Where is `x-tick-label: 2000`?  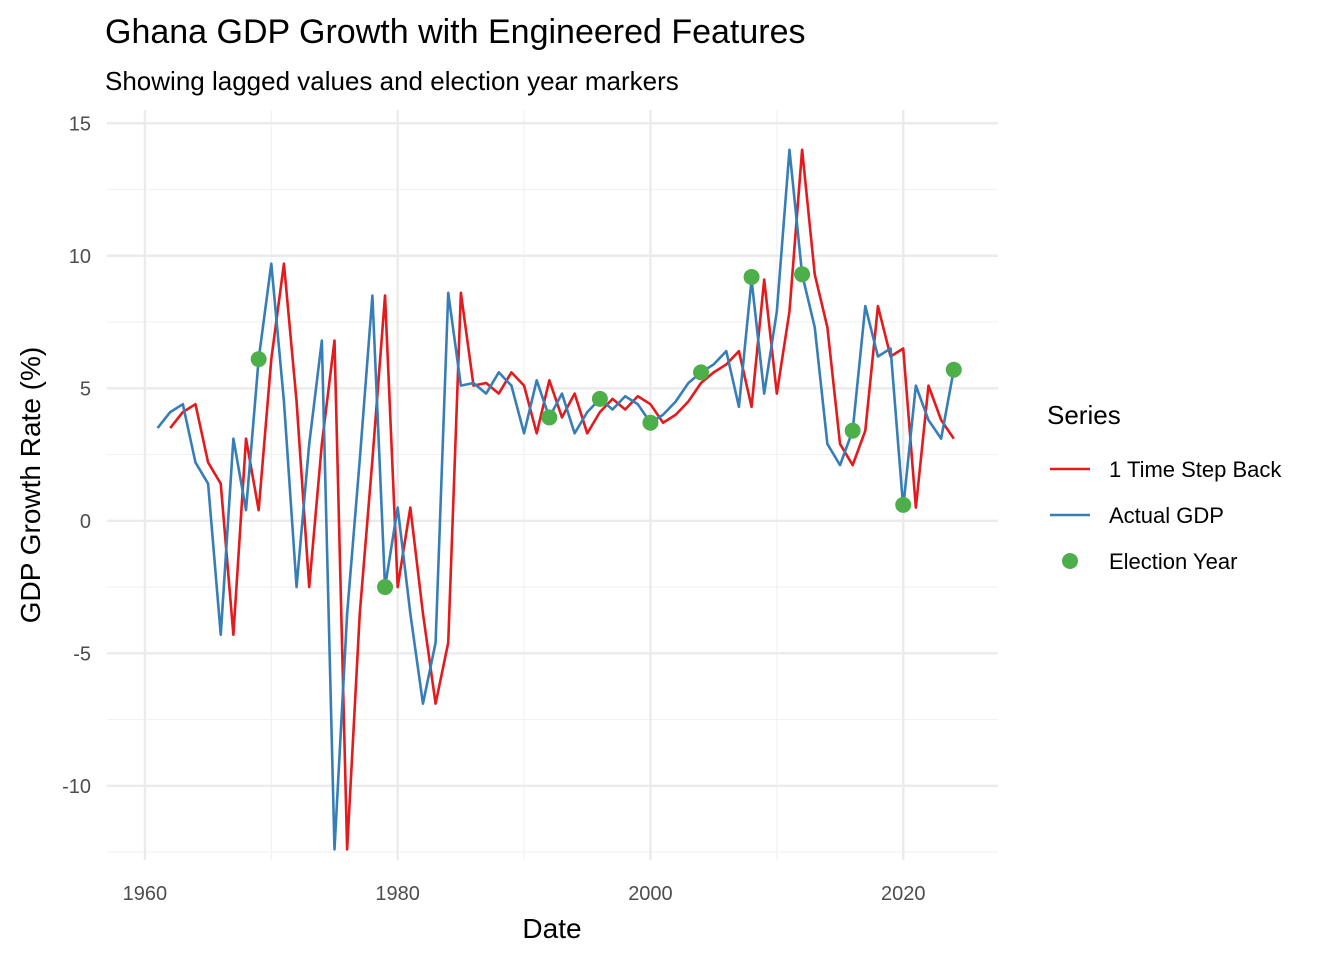
x-tick-label: 2000 is located at coordinates (650, 894).